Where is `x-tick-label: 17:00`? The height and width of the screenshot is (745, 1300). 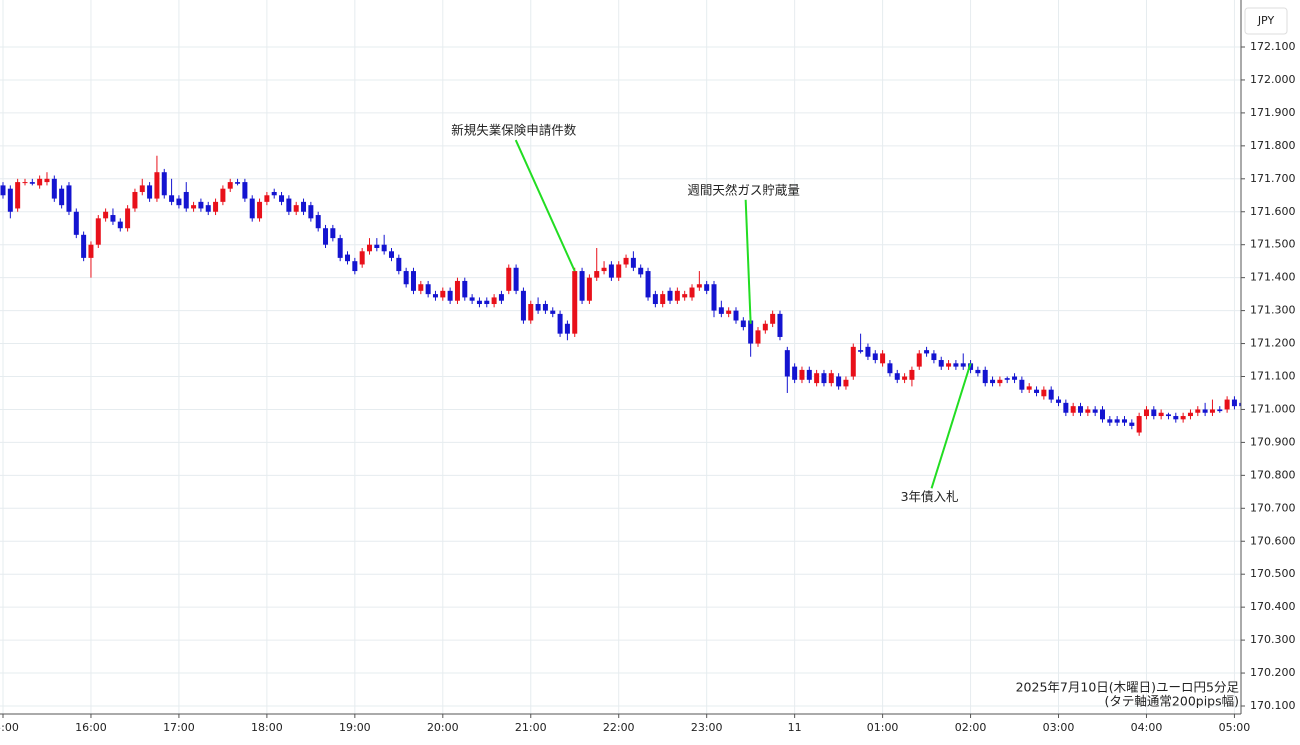
x-tick-label: 17:00 is located at coordinates (179, 727).